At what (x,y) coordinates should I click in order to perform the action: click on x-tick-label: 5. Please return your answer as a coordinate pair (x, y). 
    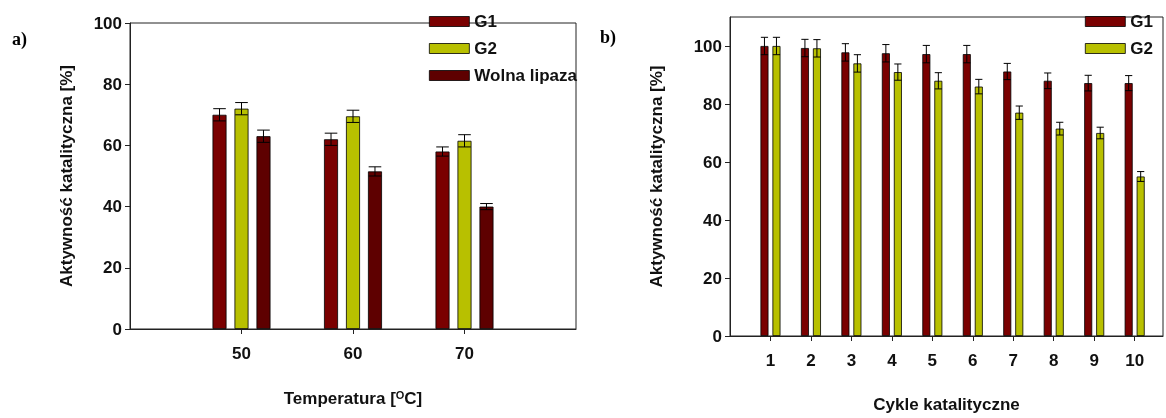
    Looking at the image, I should click on (932, 360).